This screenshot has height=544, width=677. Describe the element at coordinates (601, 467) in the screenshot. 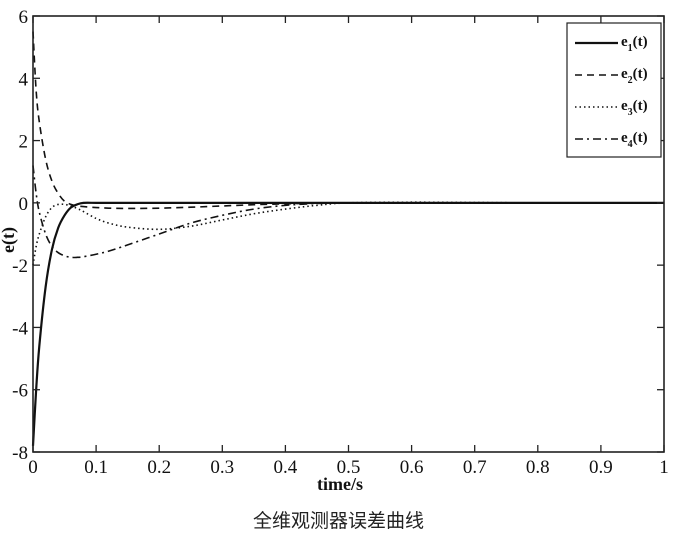

I see `x-tick-label: 0.9` at that location.